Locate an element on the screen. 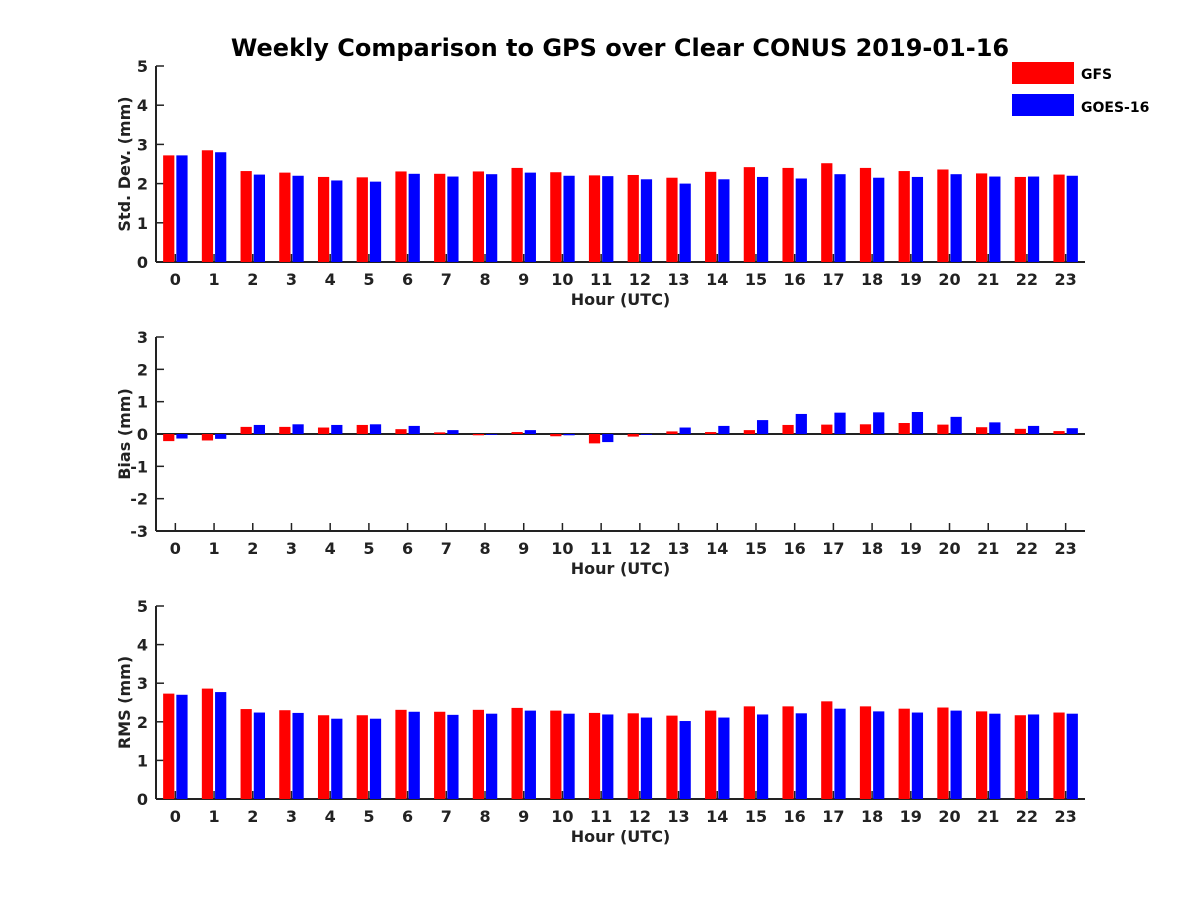 The height and width of the screenshot is (900, 1200). rms-xtick-label: 11 is located at coordinates (601, 816).